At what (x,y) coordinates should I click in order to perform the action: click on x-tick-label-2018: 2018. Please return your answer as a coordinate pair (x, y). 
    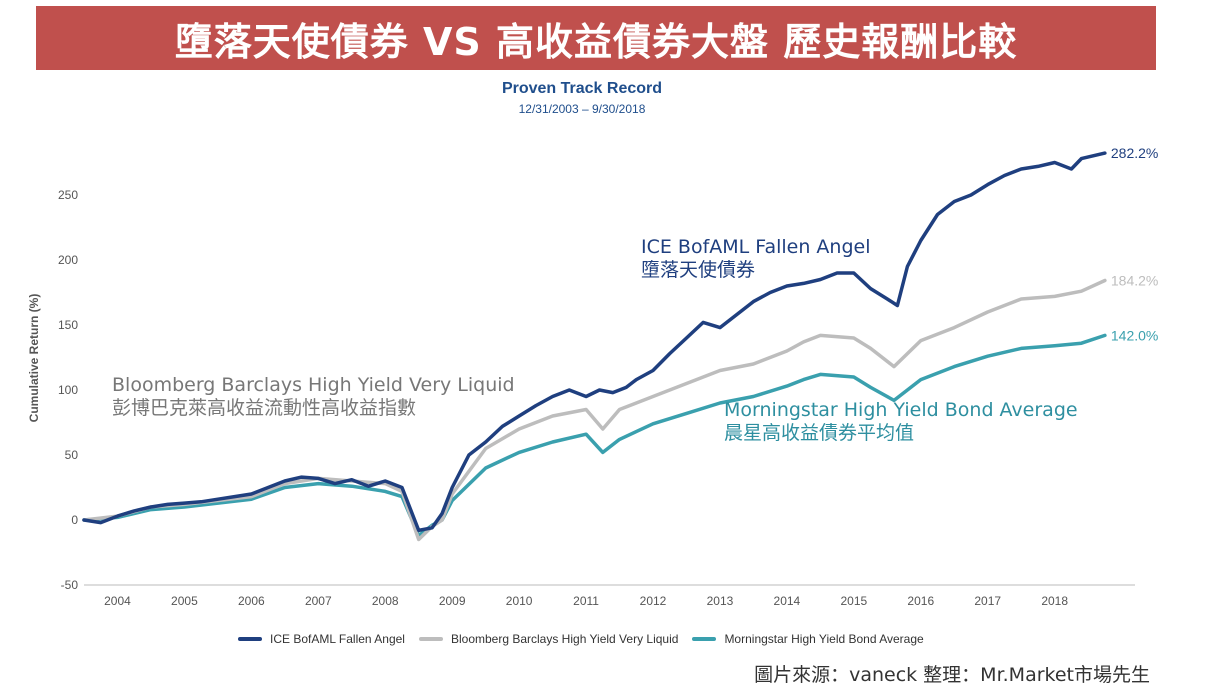
    Looking at the image, I should click on (1054, 601).